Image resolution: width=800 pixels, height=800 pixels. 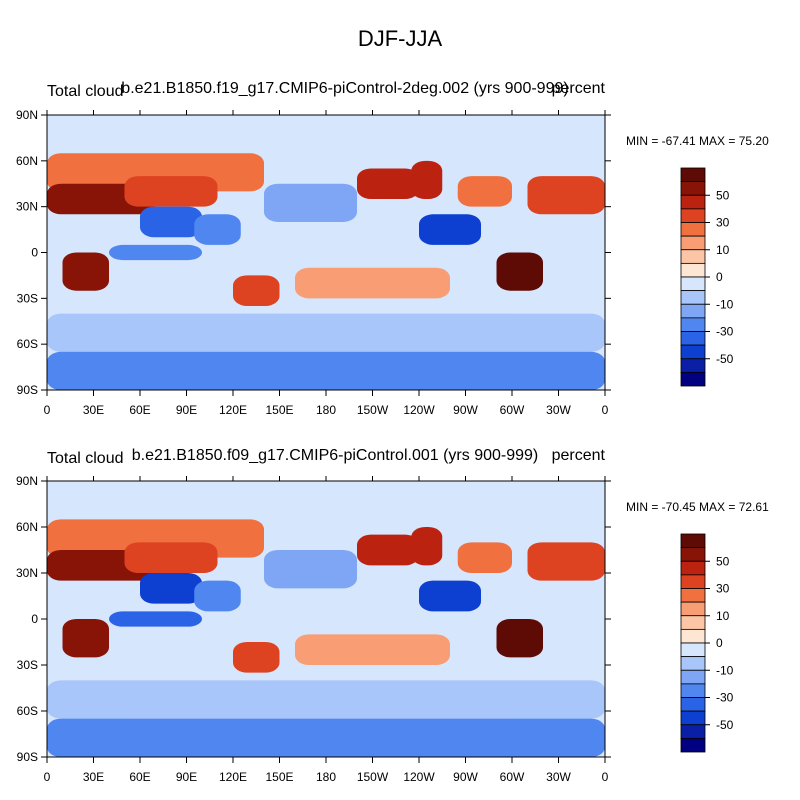 I want to click on x-tick-label: 120E, so click(x=233, y=777).